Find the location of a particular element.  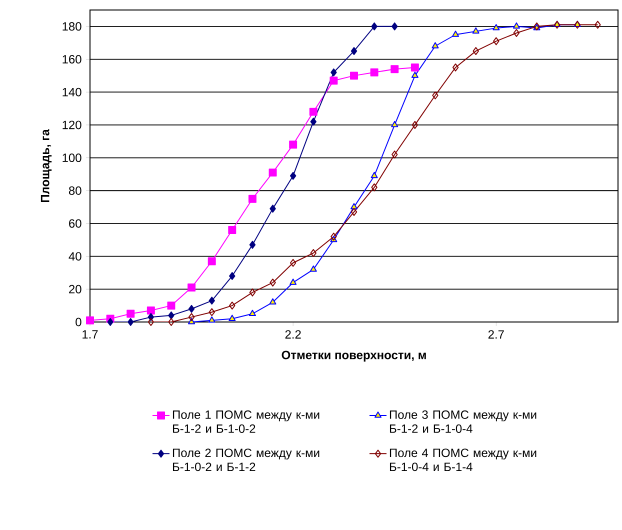

y-tick-label: 80 is located at coordinates (75, 190).